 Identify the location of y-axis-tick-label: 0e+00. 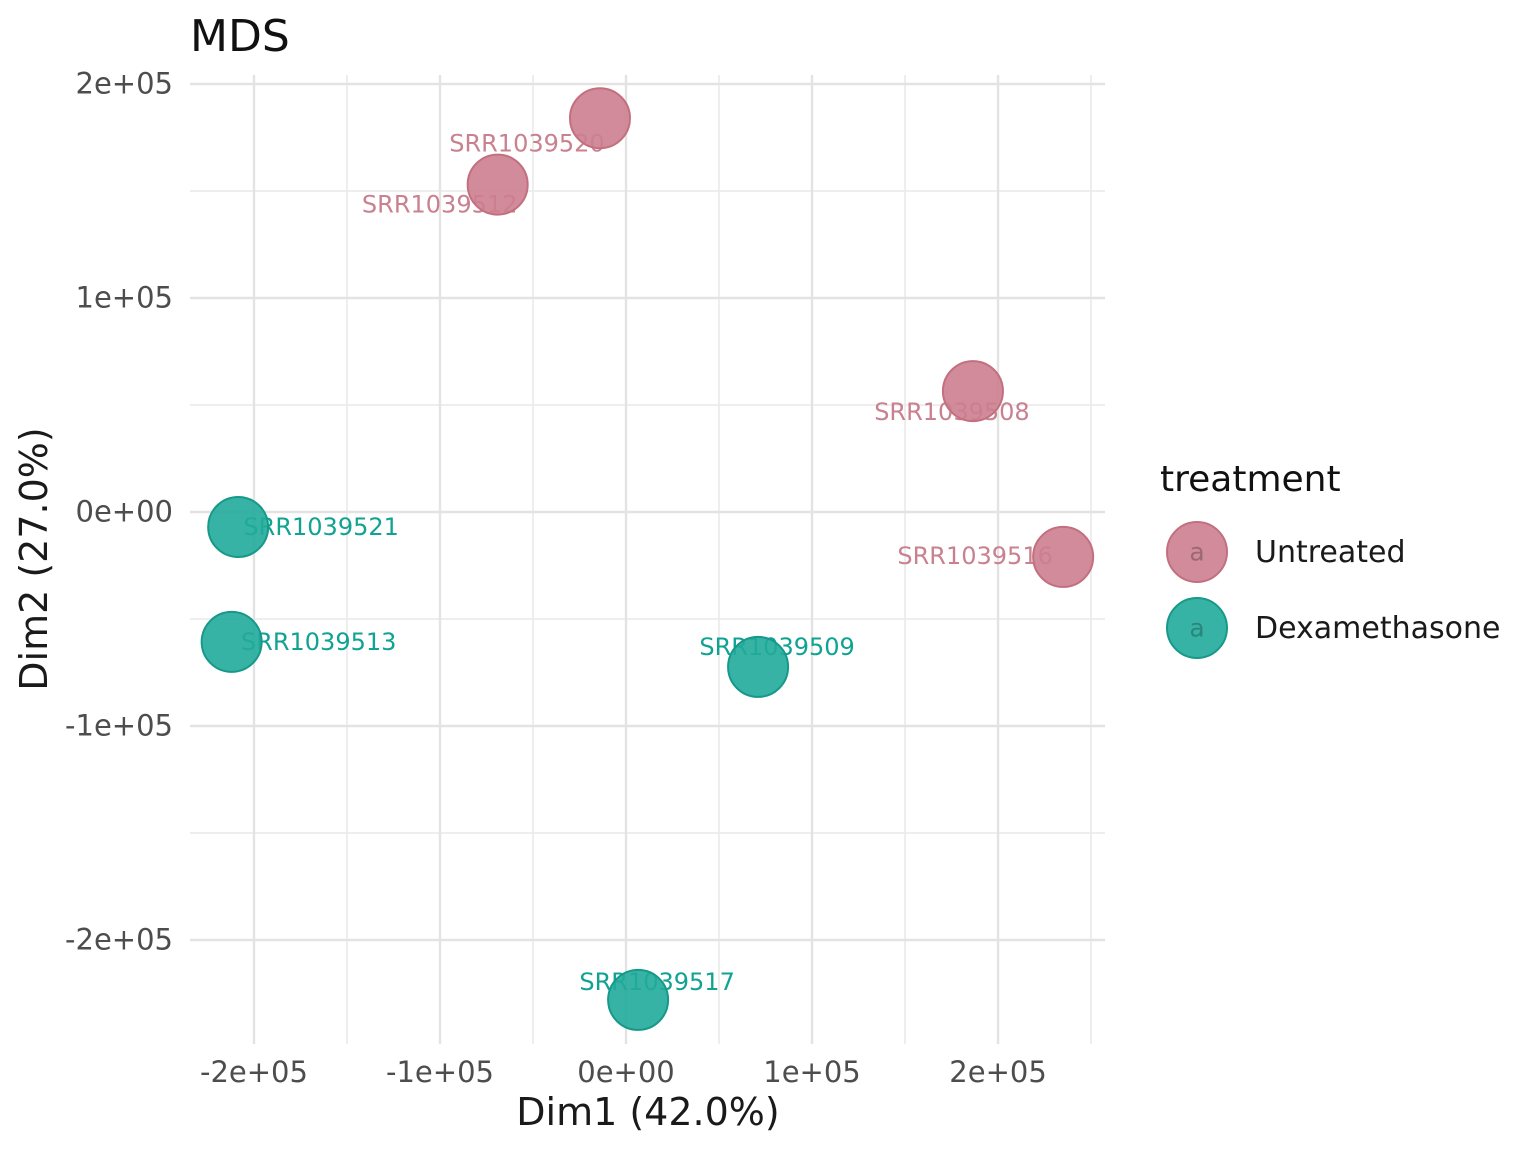
(125, 512).